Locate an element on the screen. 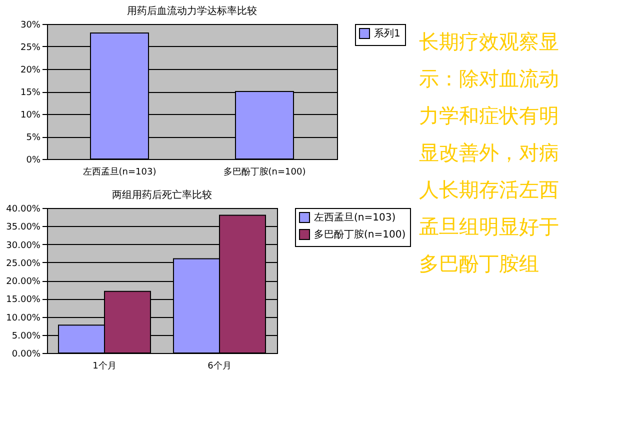  y-tick-label: 0% is located at coordinates (33, 161).